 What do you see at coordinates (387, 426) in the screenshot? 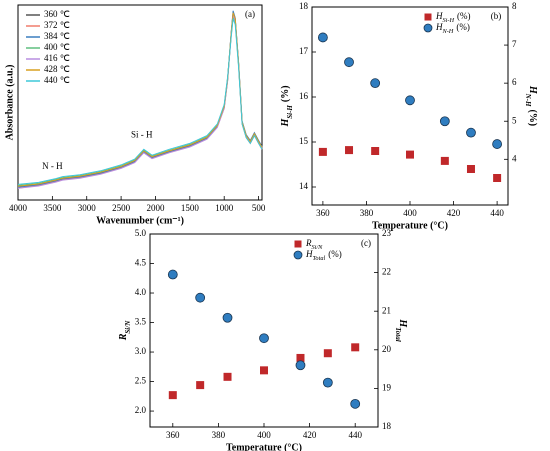
I see `y2-tick-label: 18` at bounding box center [387, 426].